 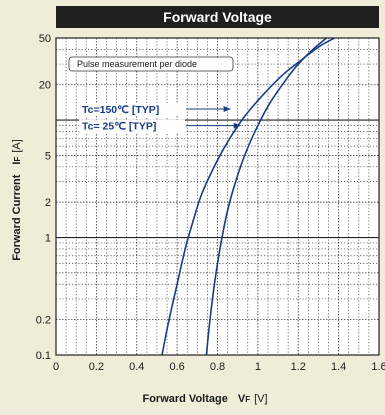 What do you see at coordinates (45, 39) in the screenshot?
I see `y-tick-label: 50` at bounding box center [45, 39].